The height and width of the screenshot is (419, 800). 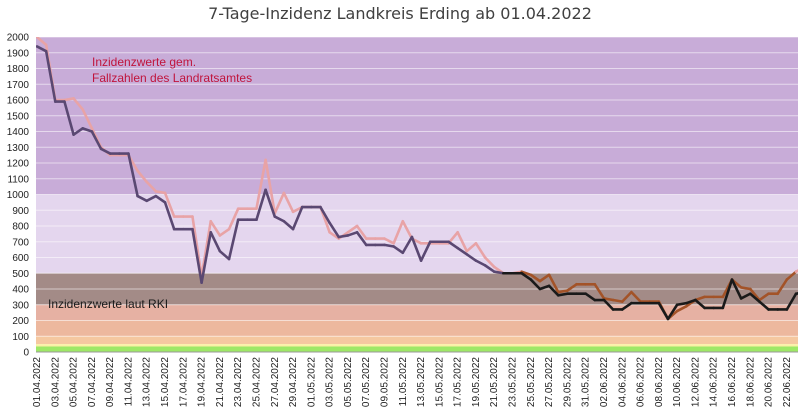 What do you see at coordinates (18, 53) in the screenshot?
I see `y-tick-label: 1900` at bounding box center [18, 53].